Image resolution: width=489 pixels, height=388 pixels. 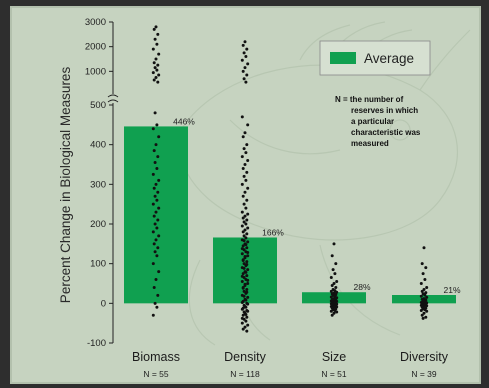 I want to click on y-tick-label: 500, so click(x=98, y=105).